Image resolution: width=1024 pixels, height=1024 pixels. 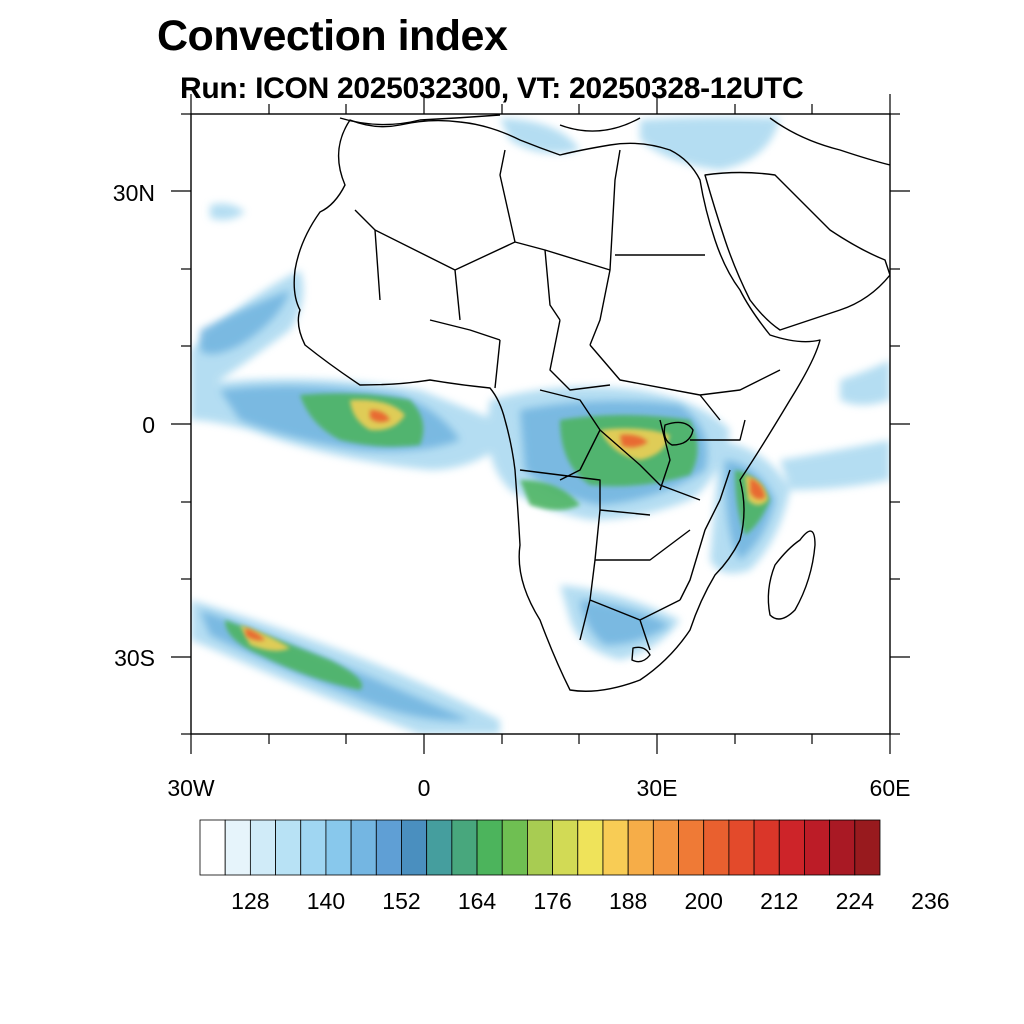 I want to click on chart-title: Convection index, so click(x=332, y=36).